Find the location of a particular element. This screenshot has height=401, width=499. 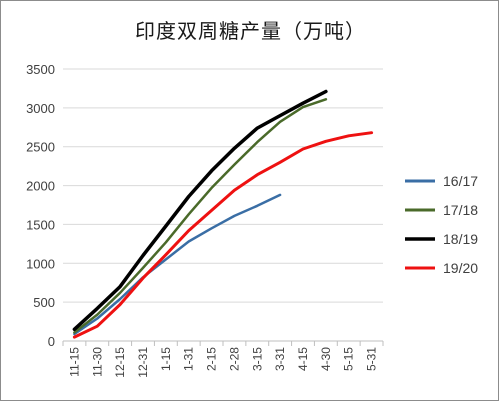

x-tick-label: 2-28 is located at coordinates (234, 359).